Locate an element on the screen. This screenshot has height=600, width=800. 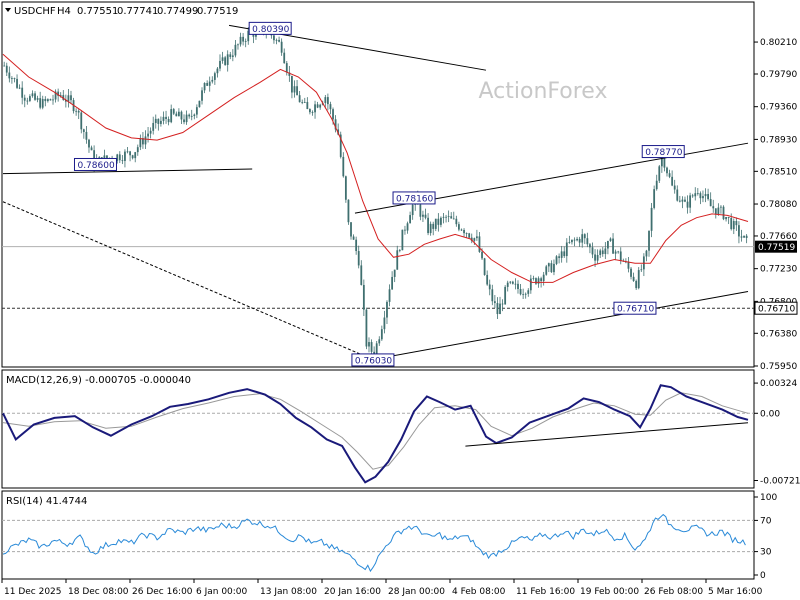
price-annotation: 0.76030 is located at coordinates (373, 360).